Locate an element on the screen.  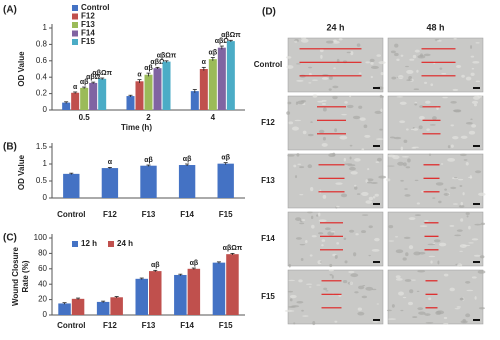
legend-swatch is located at coordinates (75, 25).